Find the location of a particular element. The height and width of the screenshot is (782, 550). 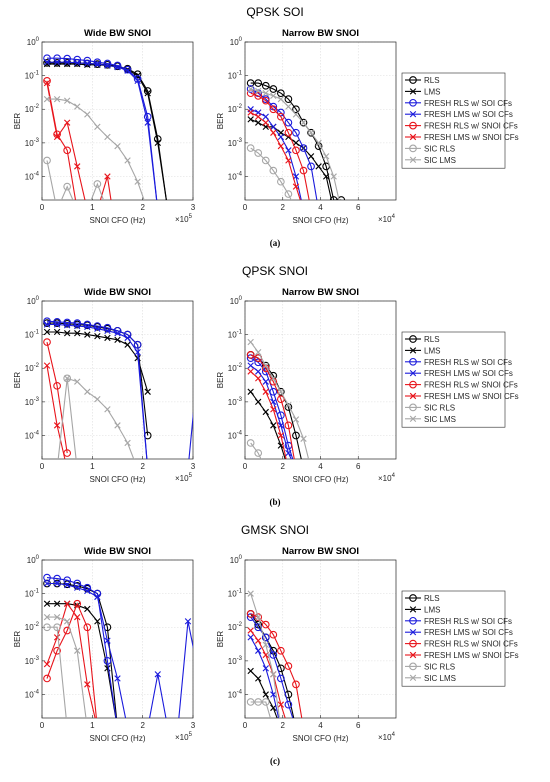

x-multiplier: ×10⁵ is located at coordinates (184, 219).